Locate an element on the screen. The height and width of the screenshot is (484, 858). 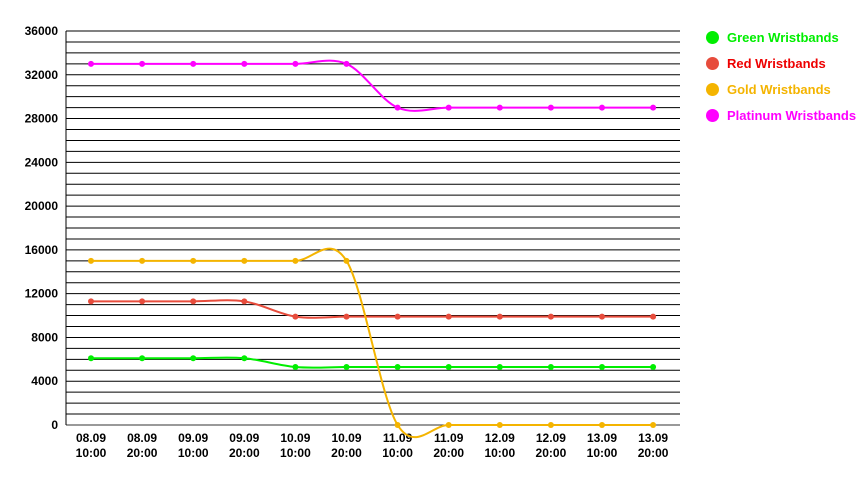
legend-label: Green Wristbands is located at coordinates (783, 37).